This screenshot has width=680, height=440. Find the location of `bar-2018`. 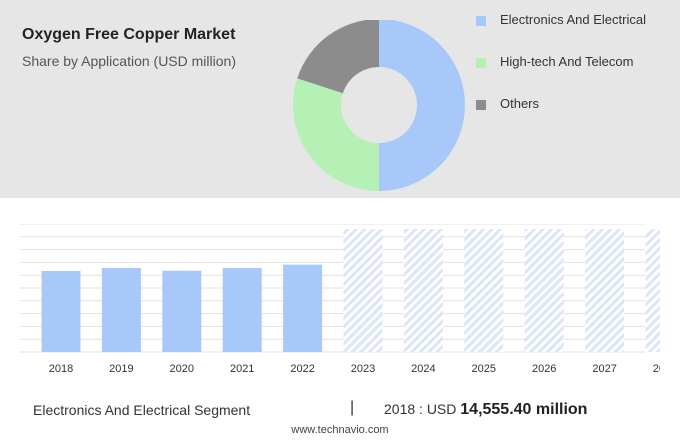

bar-2018 is located at coordinates (61, 311).